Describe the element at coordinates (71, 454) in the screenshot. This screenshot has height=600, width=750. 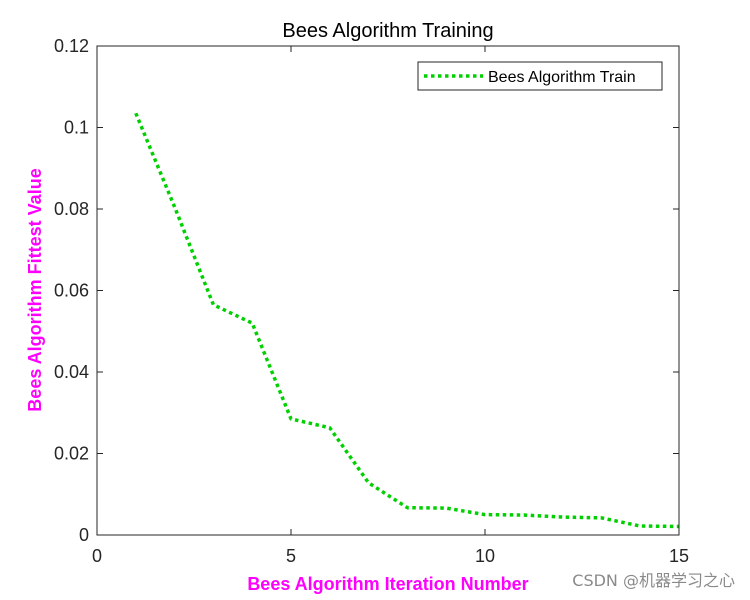
I see `y-tick-label: 0.02` at that location.